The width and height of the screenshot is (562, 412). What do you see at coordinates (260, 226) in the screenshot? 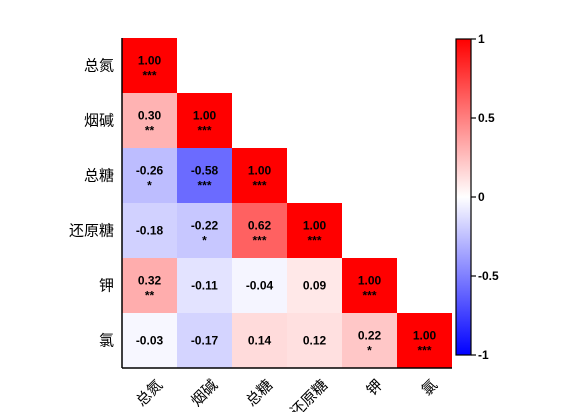
I see `cell-value-label: 0.62` at bounding box center [260, 226].